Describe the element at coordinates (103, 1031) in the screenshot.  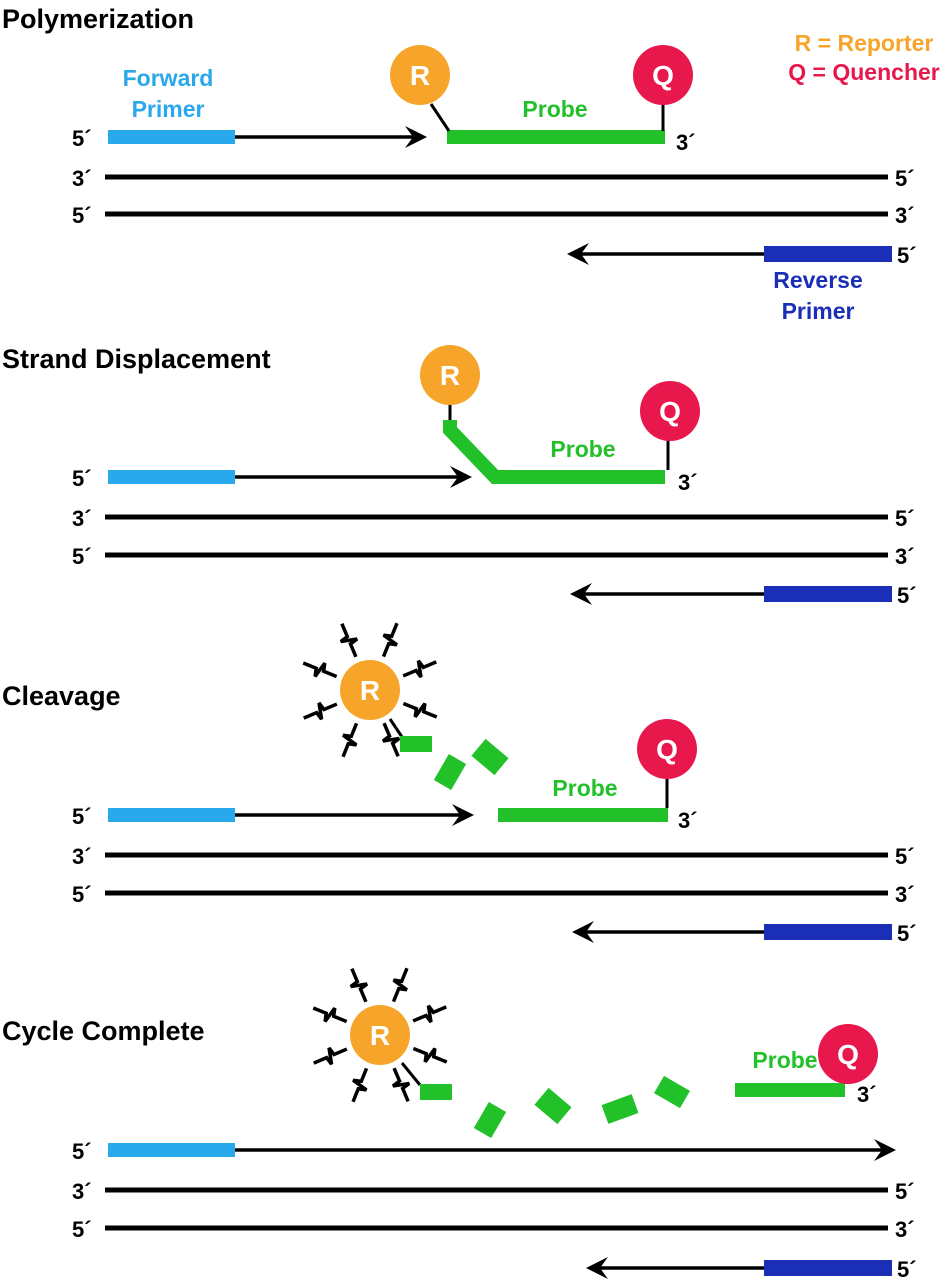
I see `panel-title-cycle-complete: Cycle Complete` at that location.